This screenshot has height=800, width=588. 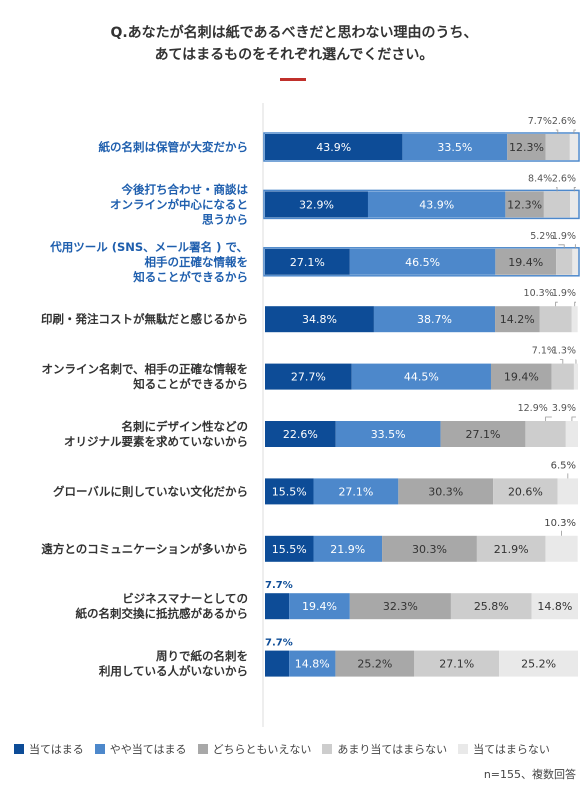 What do you see at coordinates (554, 606) in the screenshot?
I see `data-label-9-5: 14.8%` at bounding box center [554, 606].